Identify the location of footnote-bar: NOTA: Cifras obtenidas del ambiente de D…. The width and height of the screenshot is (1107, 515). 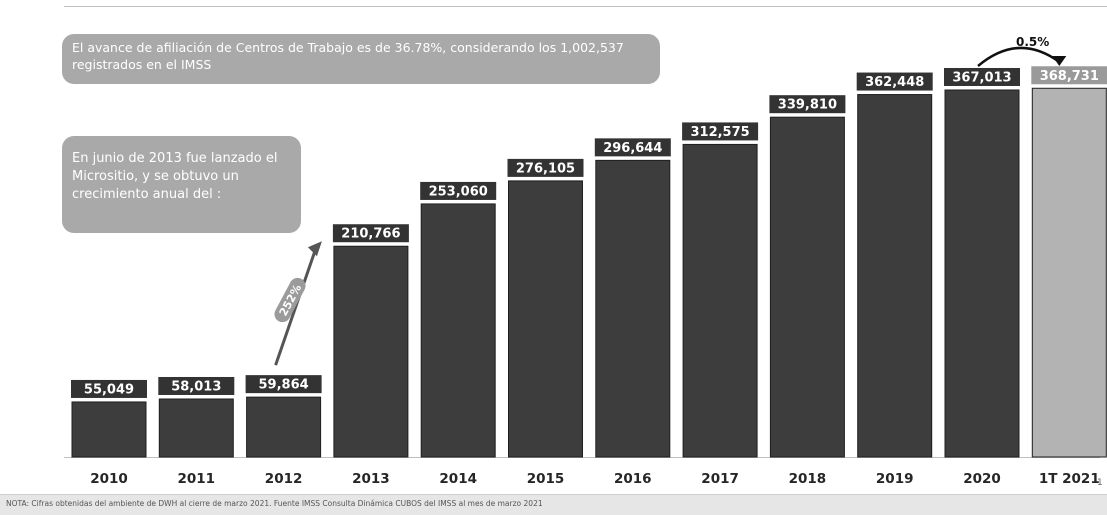
(553, 504).